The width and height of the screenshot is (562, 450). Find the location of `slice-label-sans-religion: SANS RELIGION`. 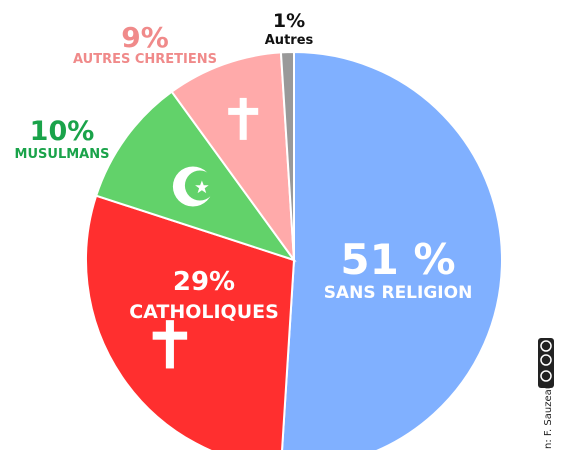

slice-label-sans-religion: SANS RELIGION is located at coordinates (398, 293).